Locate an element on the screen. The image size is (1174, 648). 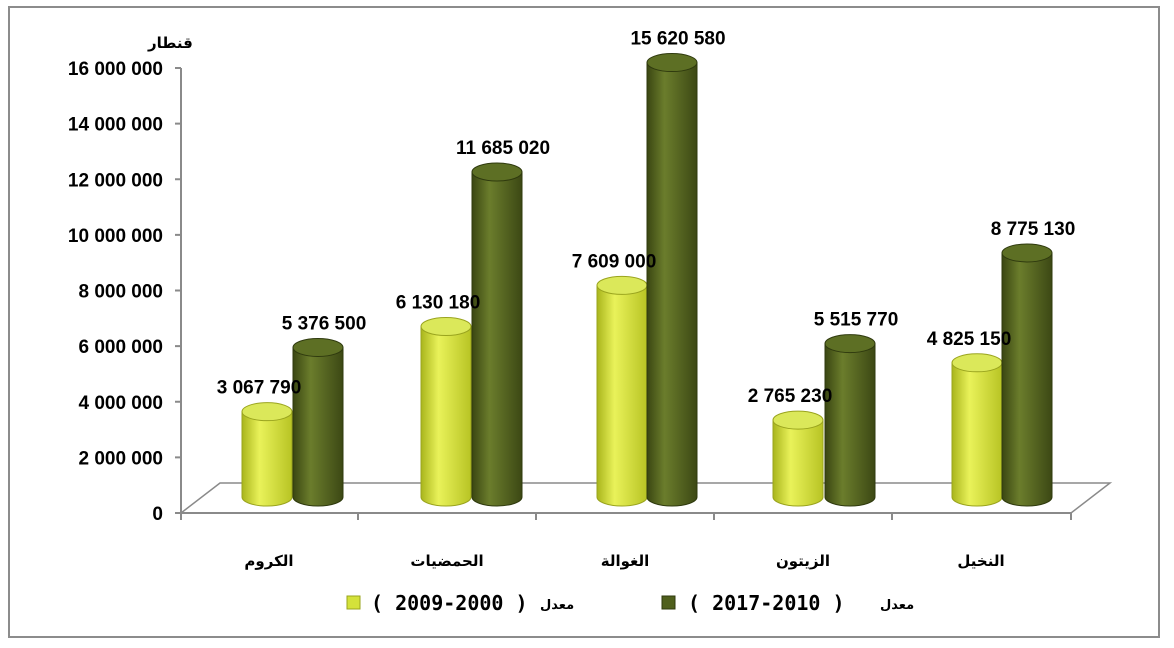
category-labels: الكروم الحمضيات الغوالة الزيتون النخيل is located at coordinates (624, 561).